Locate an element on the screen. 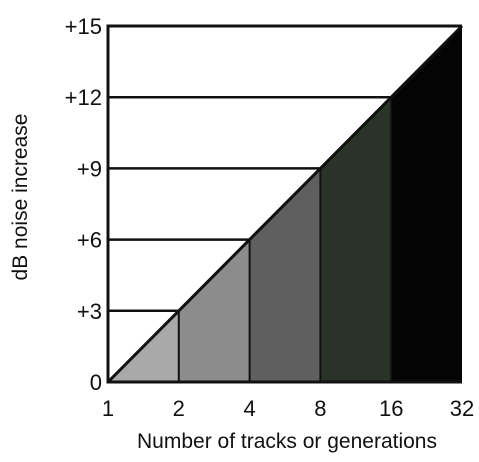 This screenshot has height=462, width=479. y-axis-label: dB noise increase is located at coordinates (20, 197).